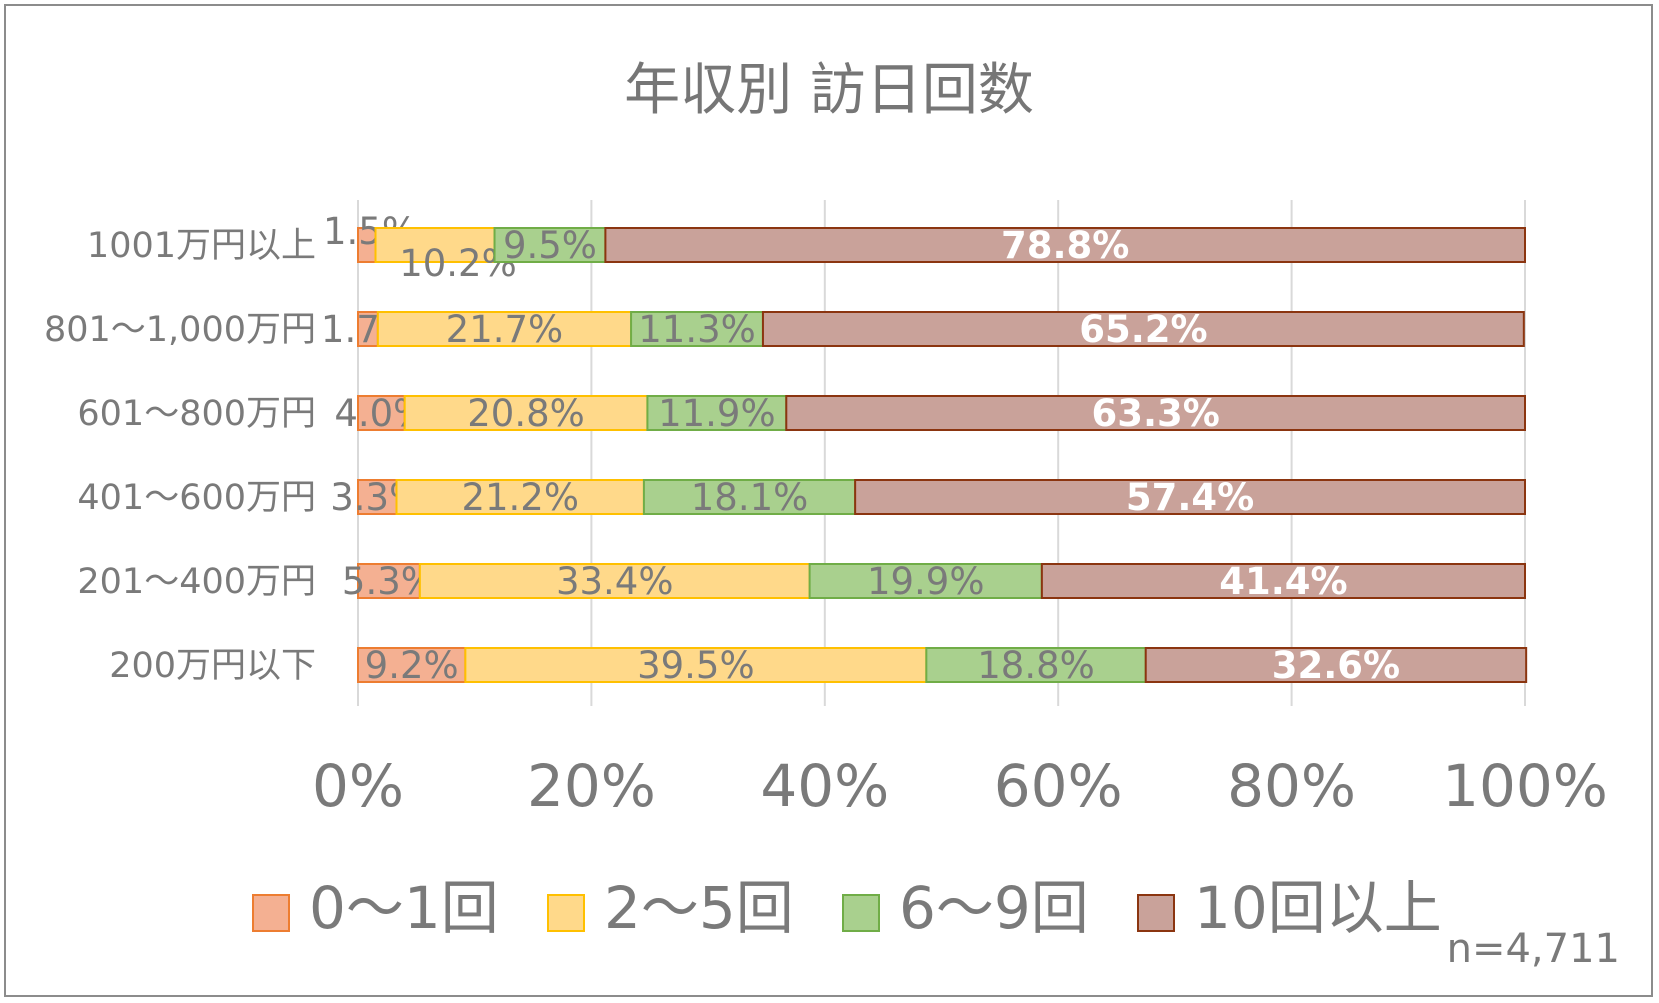 The image size is (1659, 1003). I want to click on x-tick-label: 20%, so click(591, 786).